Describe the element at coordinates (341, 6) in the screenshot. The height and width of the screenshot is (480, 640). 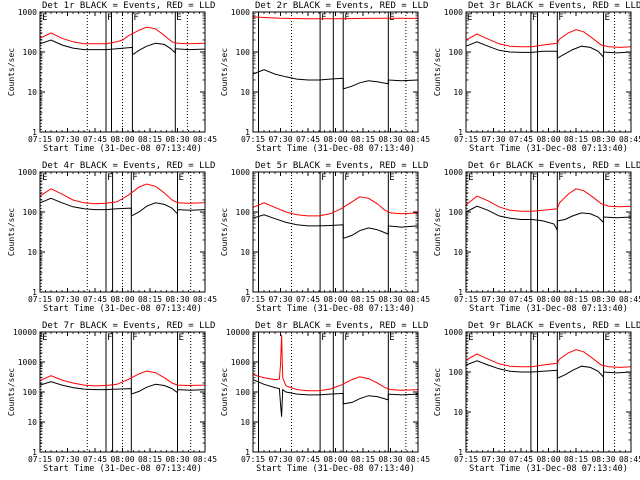
I see `panel-title: Det 2r BLACK = Events, RED = LLD` at that location.